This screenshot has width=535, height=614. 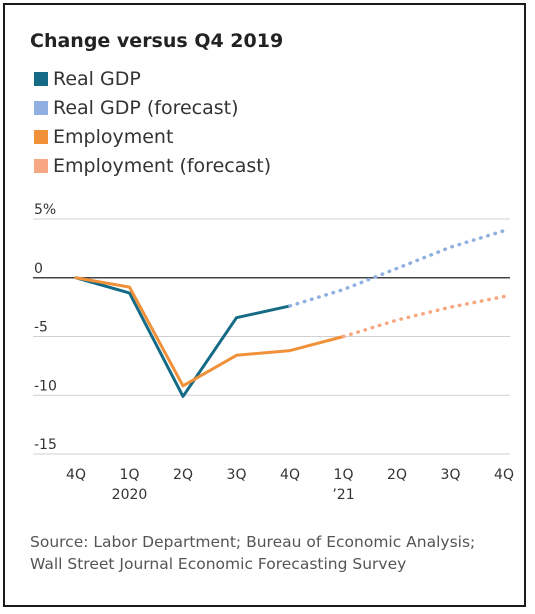 I want to click on series-line-real-gdp-forecast, so click(x=397, y=268).